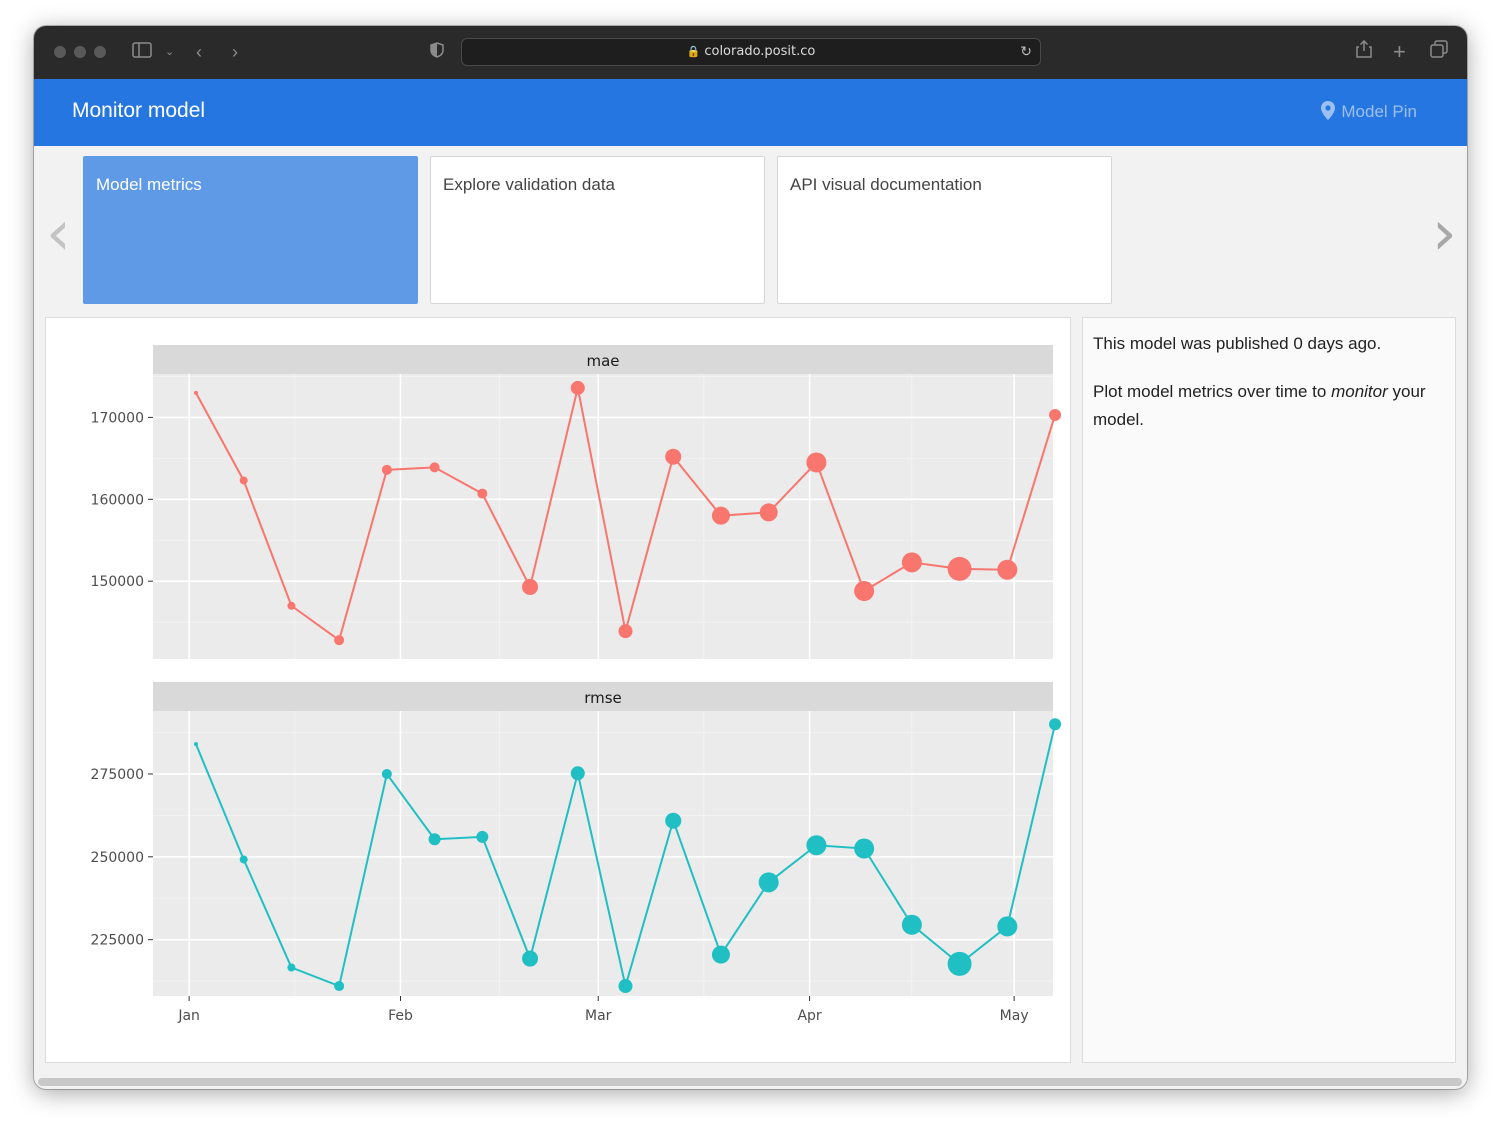 The height and width of the screenshot is (1132, 1501). I want to click on y-tick-label: 150000, so click(117, 582).